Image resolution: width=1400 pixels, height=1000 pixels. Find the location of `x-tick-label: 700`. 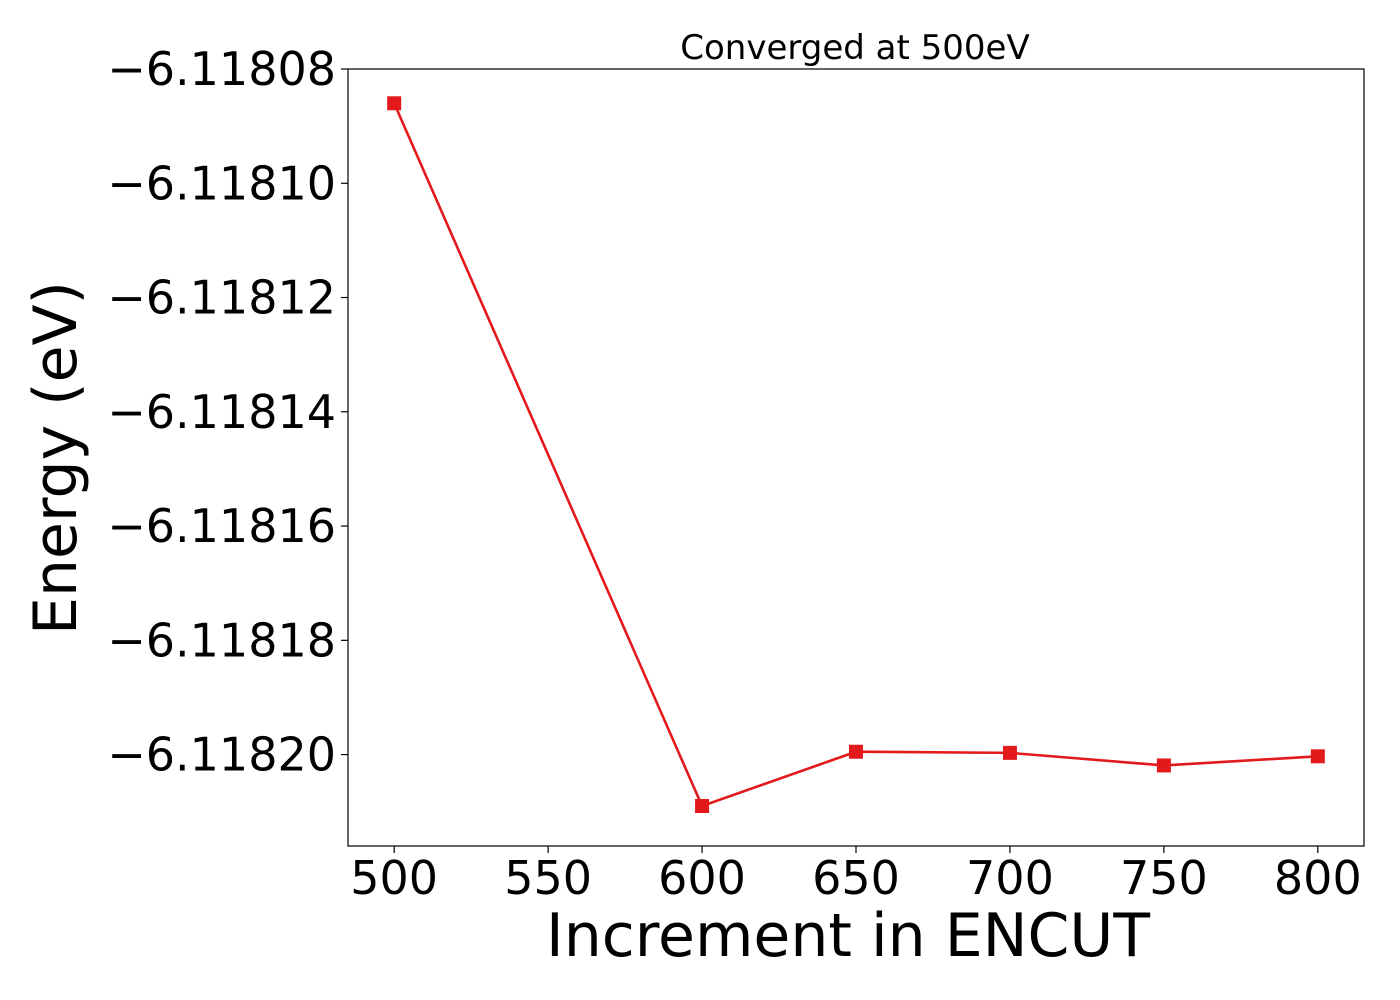

x-tick-label: 700 is located at coordinates (1010, 878).